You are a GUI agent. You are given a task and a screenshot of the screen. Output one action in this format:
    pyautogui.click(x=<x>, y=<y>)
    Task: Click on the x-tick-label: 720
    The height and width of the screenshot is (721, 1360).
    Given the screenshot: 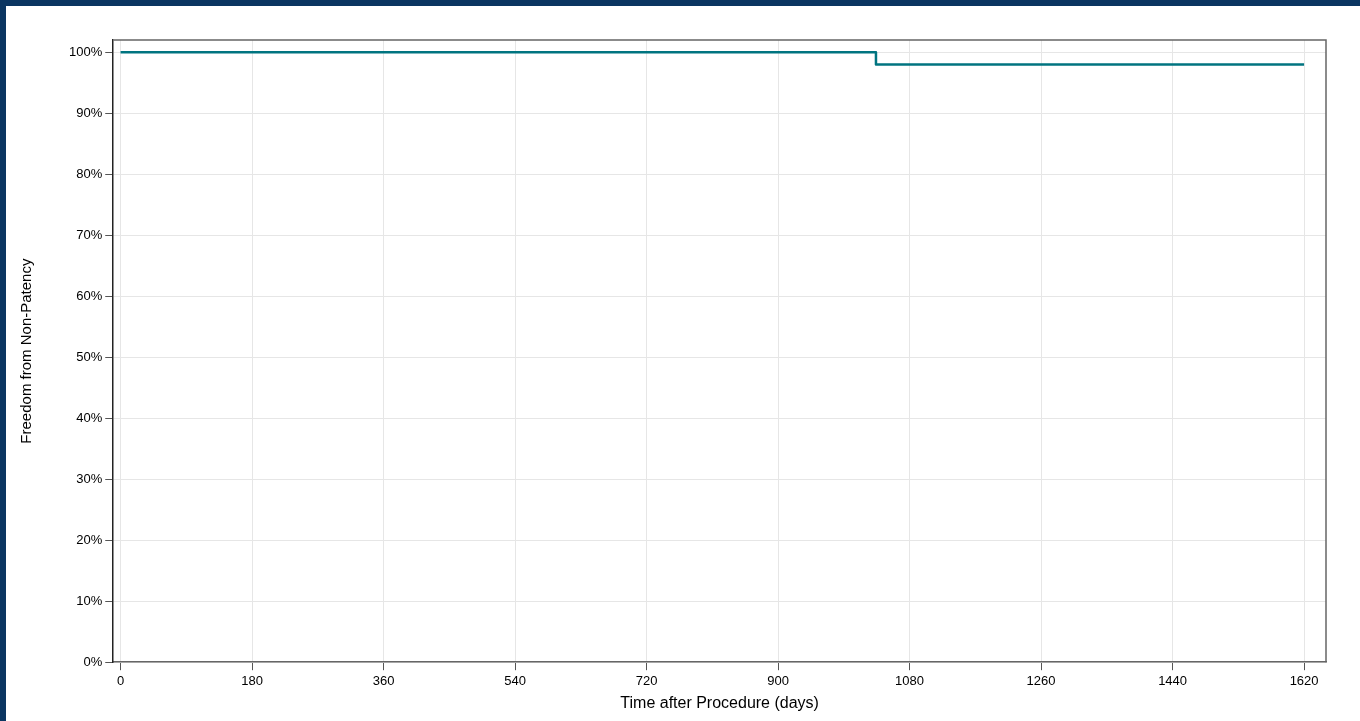 What is the action you would take?
    pyautogui.click(x=646, y=680)
    